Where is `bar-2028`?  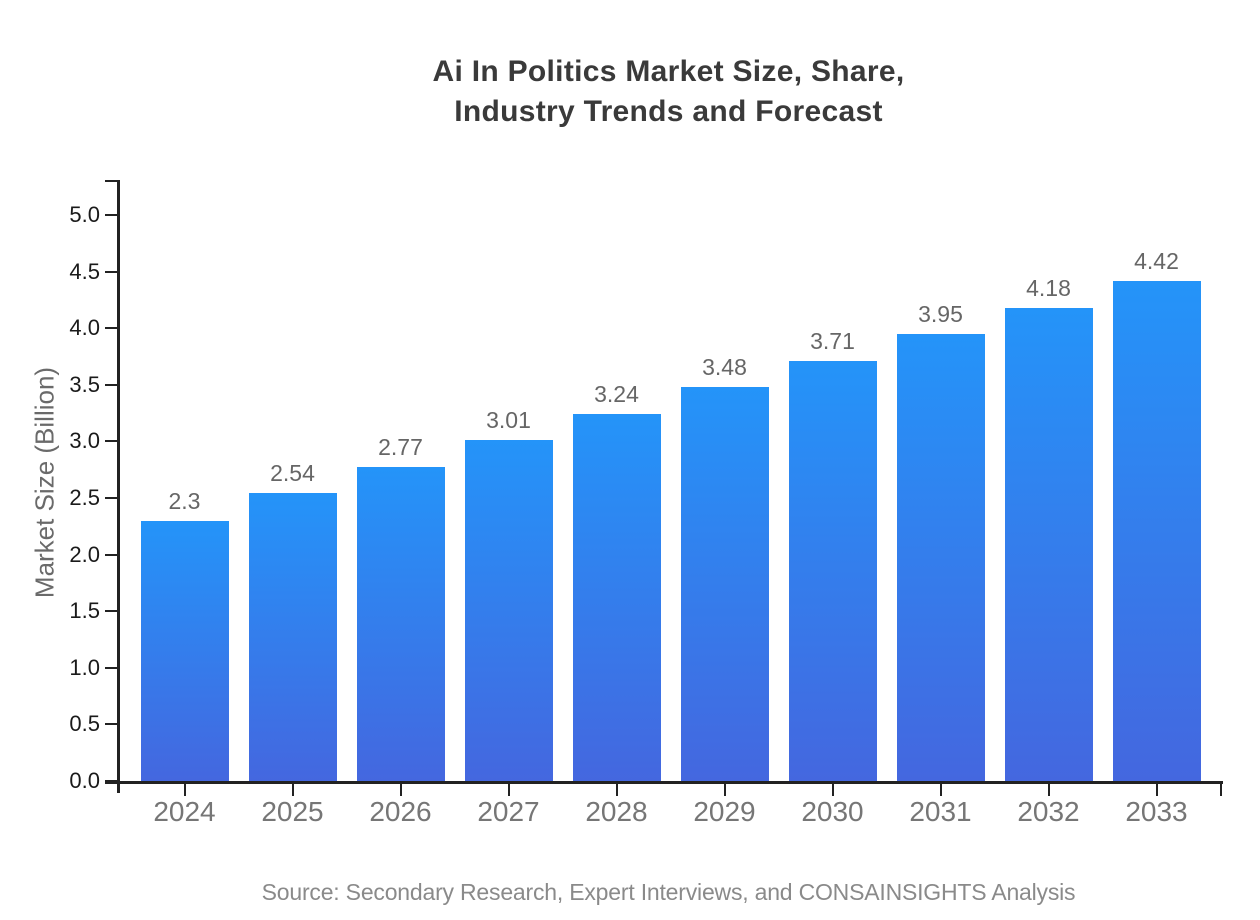 bar-2028 is located at coordinates (616, 597).